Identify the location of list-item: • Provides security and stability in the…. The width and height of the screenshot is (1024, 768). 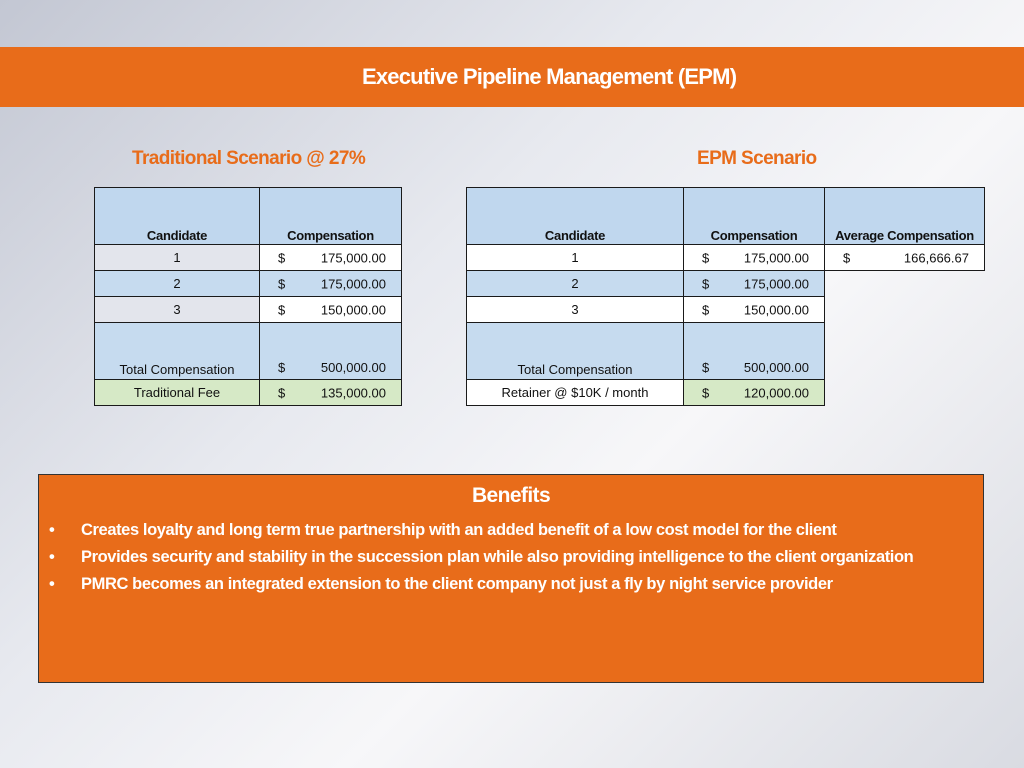
(511, 557).